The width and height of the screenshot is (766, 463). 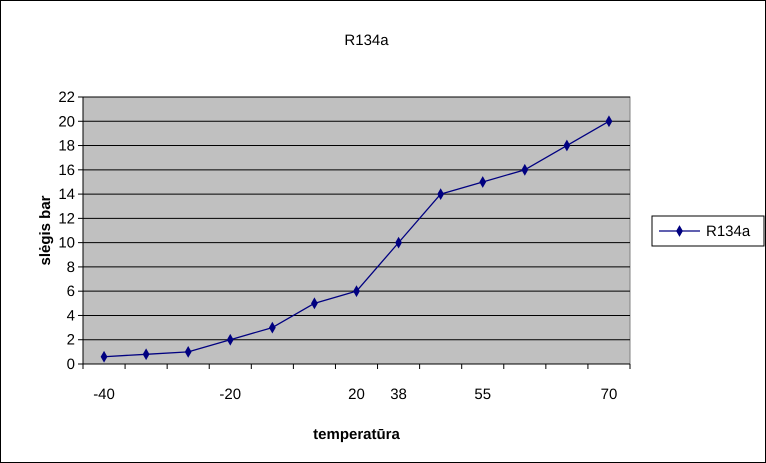 I want to click on legend-label: R134a, so click(x=728, y=231).